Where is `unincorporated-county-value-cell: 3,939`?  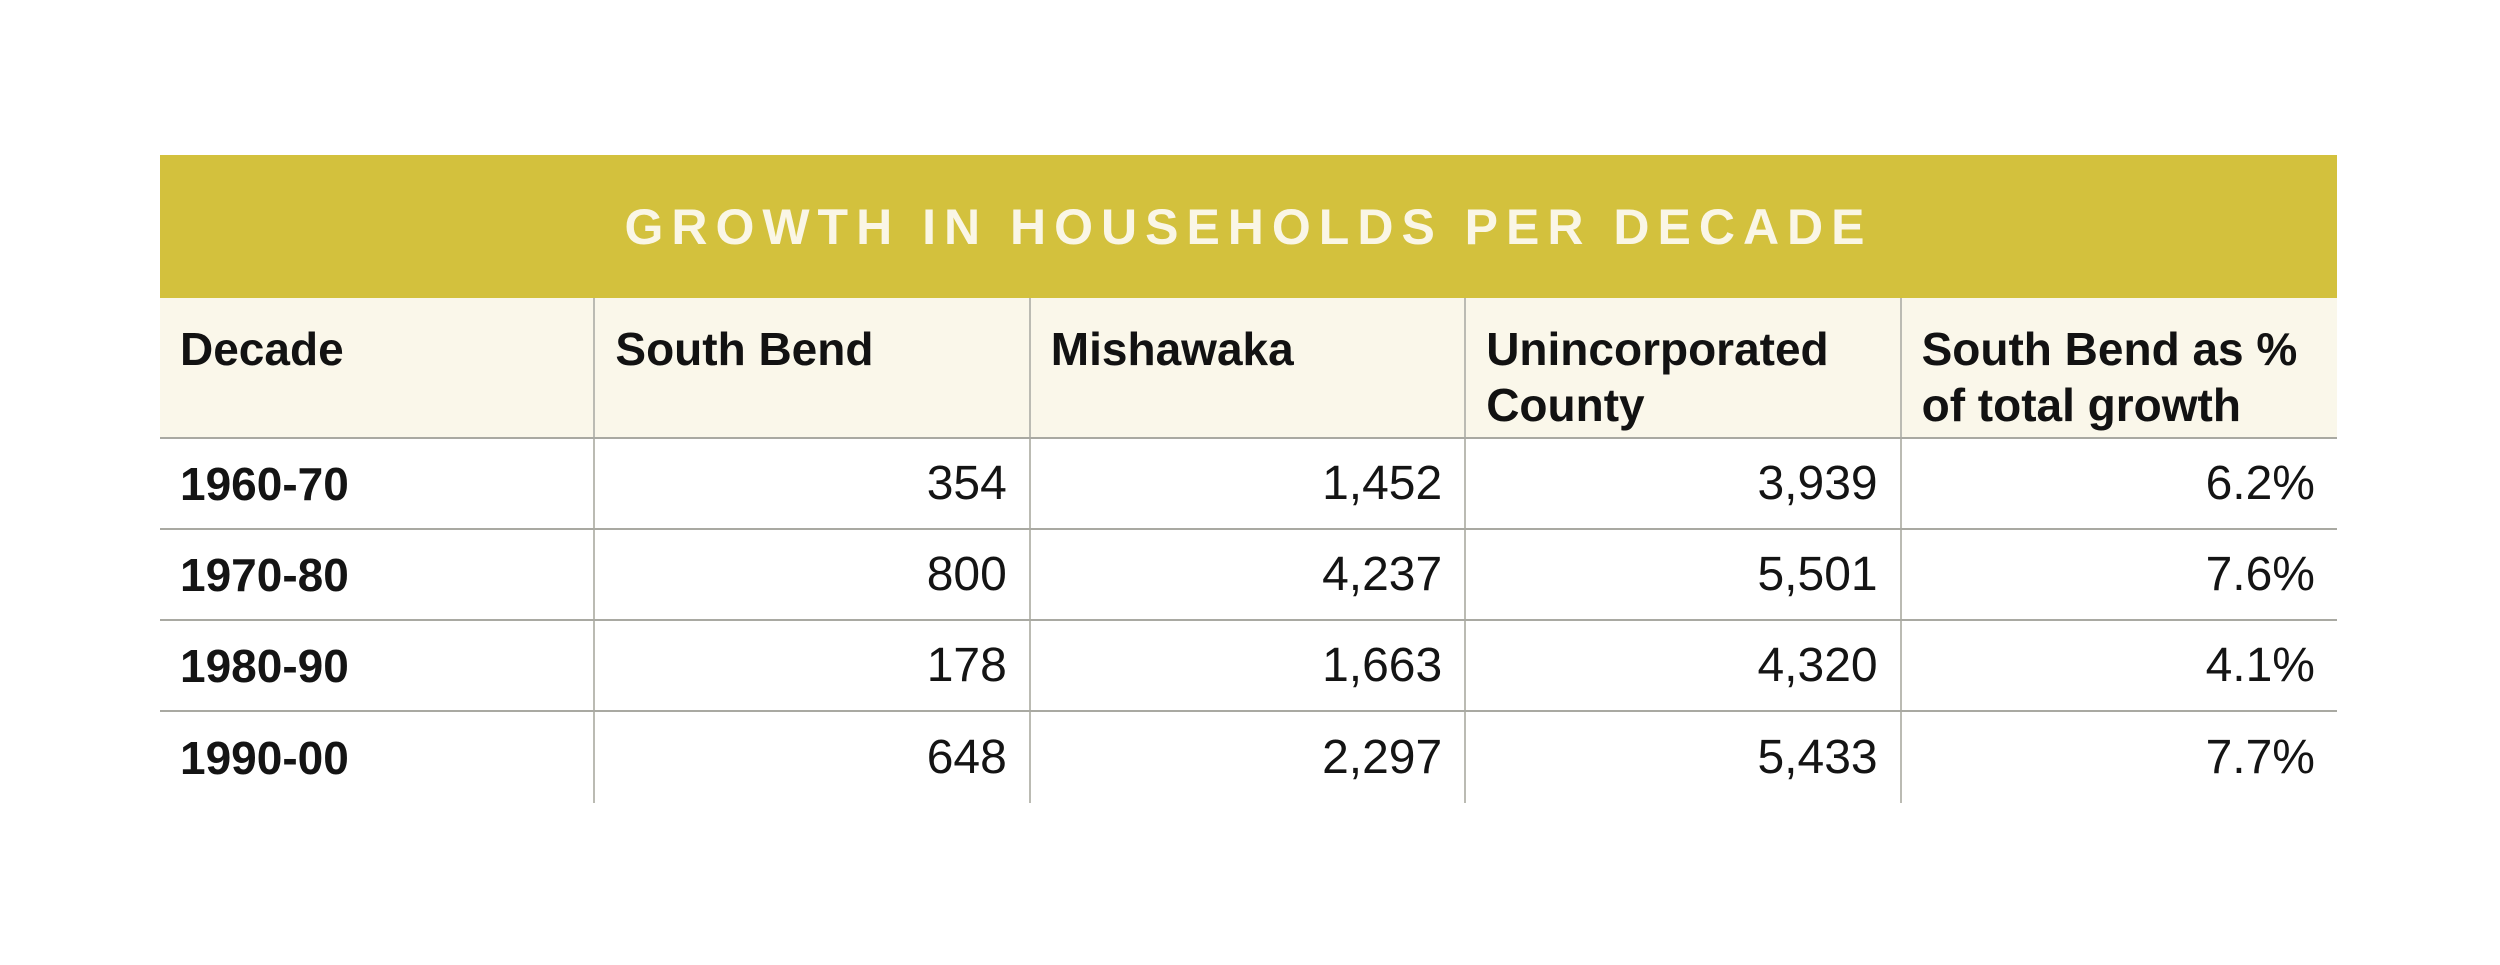 unincorporated-county-value-cell: 3,939 is located at coordinates (1684, 483).